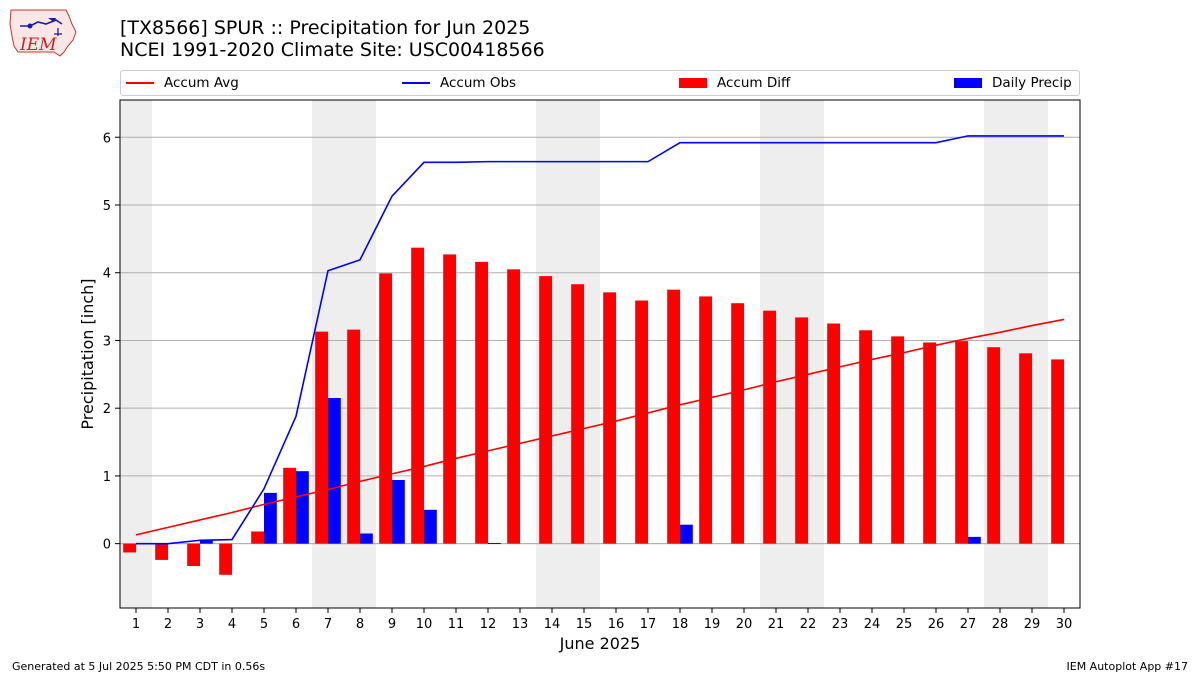  What do you see at coordinates (140, 83) in the screenshot?
I see `legend-swatch-accum-avg` at bounding box center [140, 83].